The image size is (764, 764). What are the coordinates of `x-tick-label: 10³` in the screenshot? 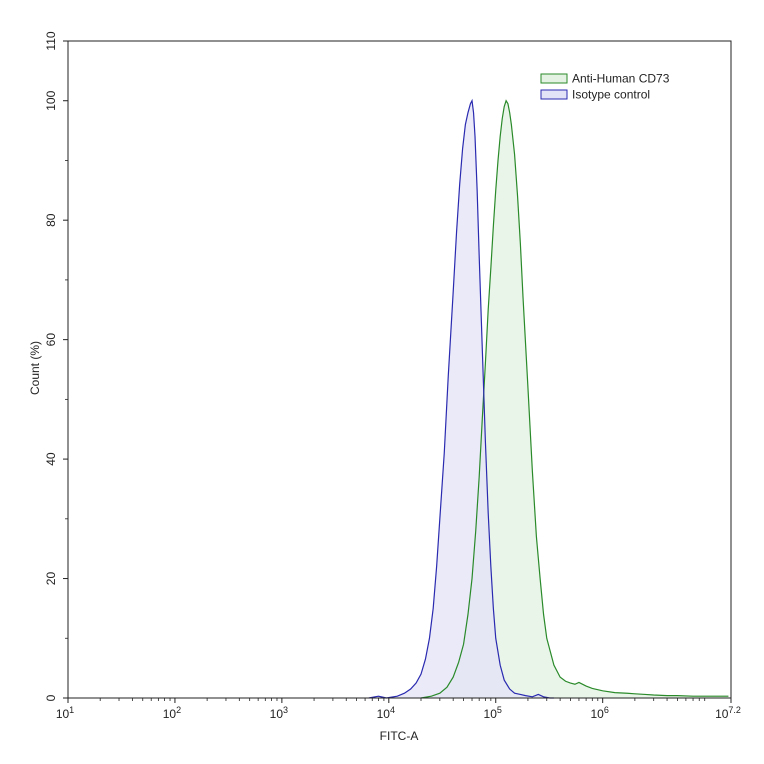 It's located at (279, 713).